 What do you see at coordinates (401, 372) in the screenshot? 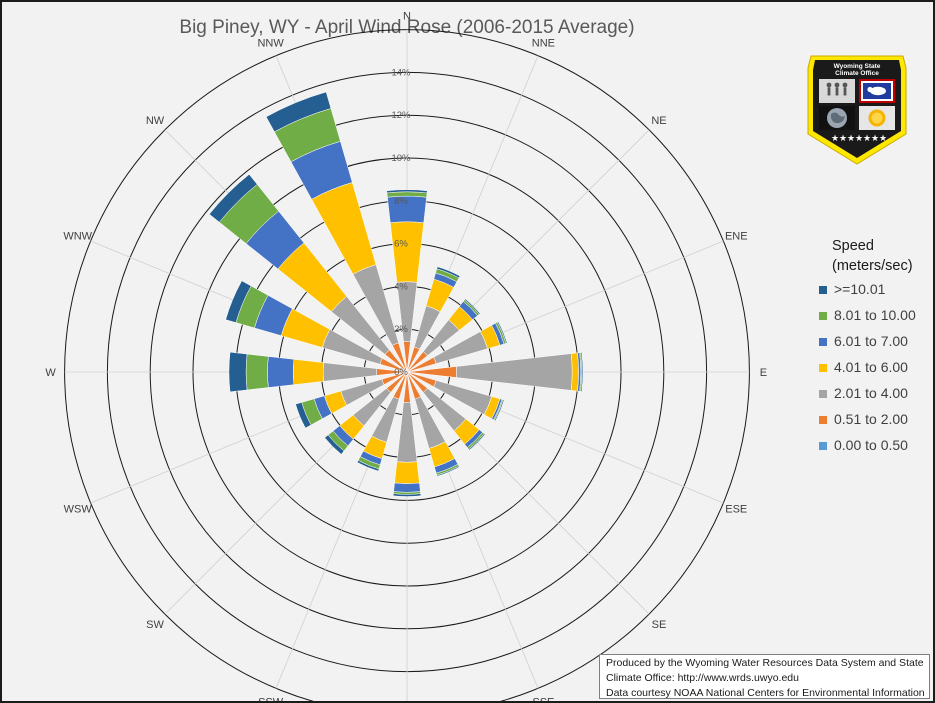
I see `tick-label-0: 0%` at bounding box center [401, 372].